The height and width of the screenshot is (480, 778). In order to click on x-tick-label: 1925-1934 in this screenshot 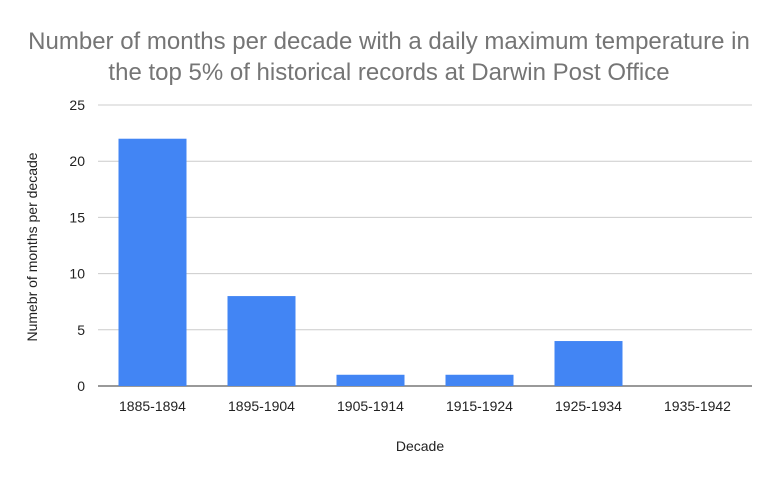, I will do `click(588, 406)`.